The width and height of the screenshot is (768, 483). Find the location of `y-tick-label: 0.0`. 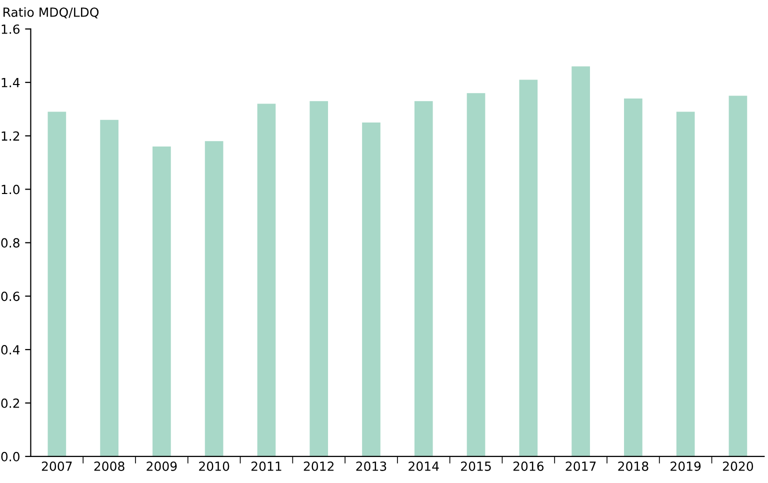

y-tick-label: 0.0 is located at coordinates (10, 457).